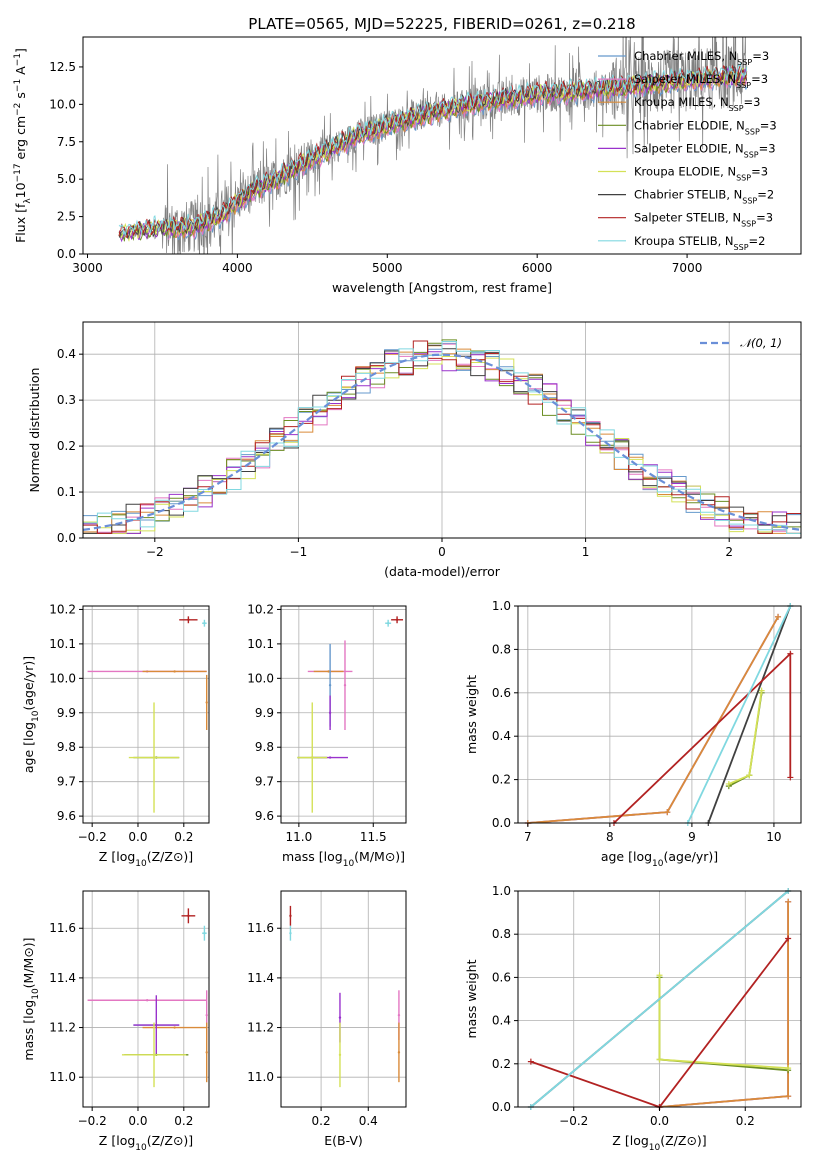 The width and height of the screenshot is (819, 1170). What do you see at coordinates (685, 56) in the screenshot?
I see `legend-text: Chabrier MILES, N` at bounding box center [685, 56].